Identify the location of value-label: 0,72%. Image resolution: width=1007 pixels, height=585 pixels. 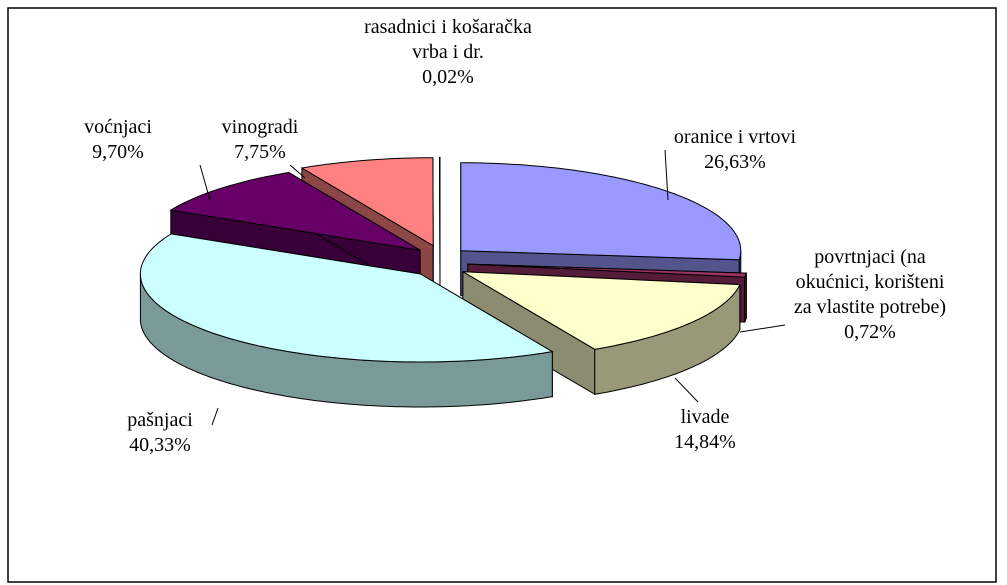
(870, 332).